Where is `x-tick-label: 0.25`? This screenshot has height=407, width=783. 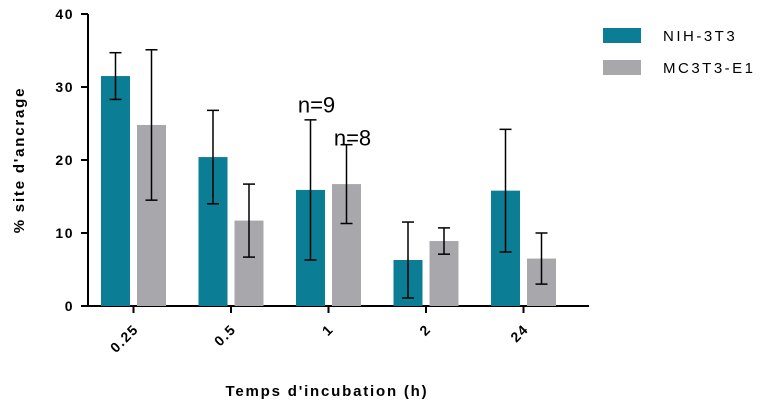
x-tick-label: 0.25 is located at coordinates (124, 338).